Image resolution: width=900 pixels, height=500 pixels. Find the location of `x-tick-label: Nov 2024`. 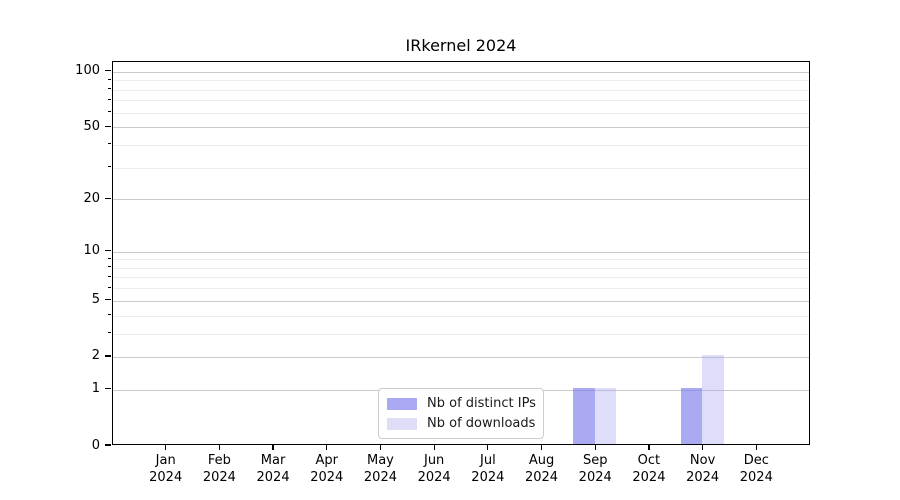

x-tick-label: Nov 2024 is located at coordinates (703, 469).